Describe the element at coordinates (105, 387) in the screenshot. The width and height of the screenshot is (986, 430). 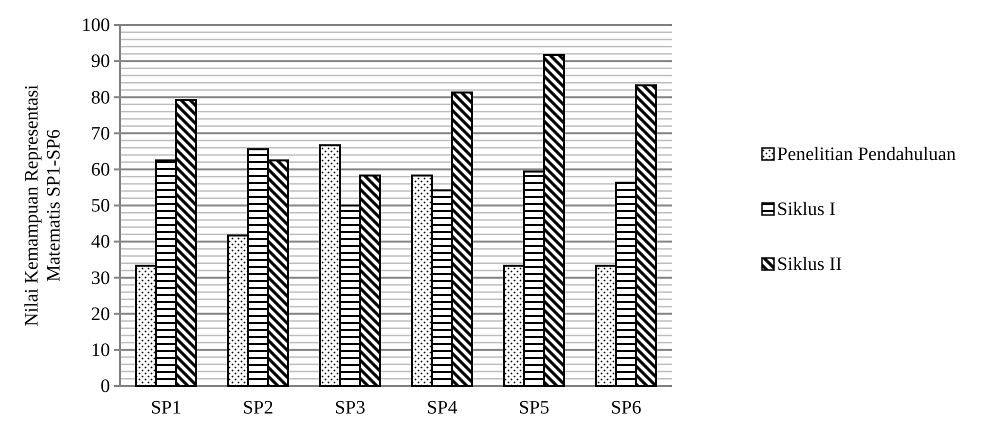
I see `y-tick-label: 0` at that location.